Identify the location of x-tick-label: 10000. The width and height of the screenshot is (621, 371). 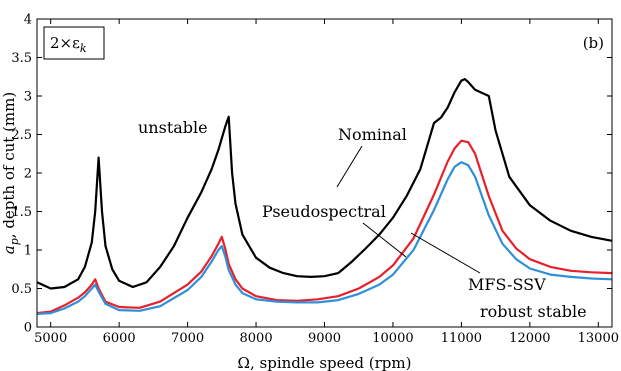
(392, 338).